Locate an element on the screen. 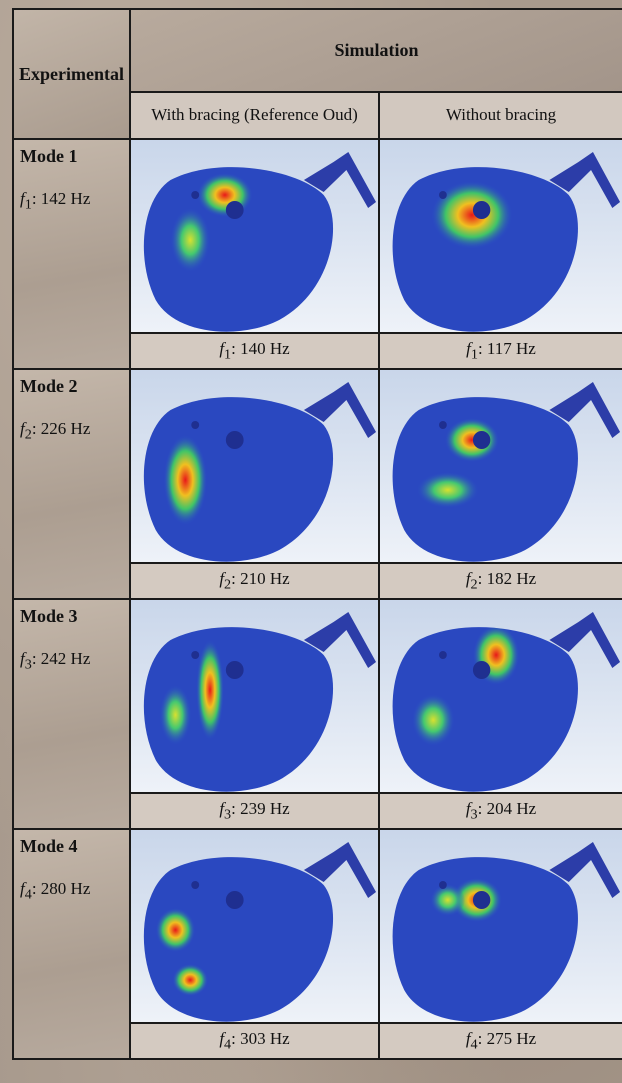  mode-1-without-bracing-frequency: f1: 117 Hz is located at coordinates (500, 351).